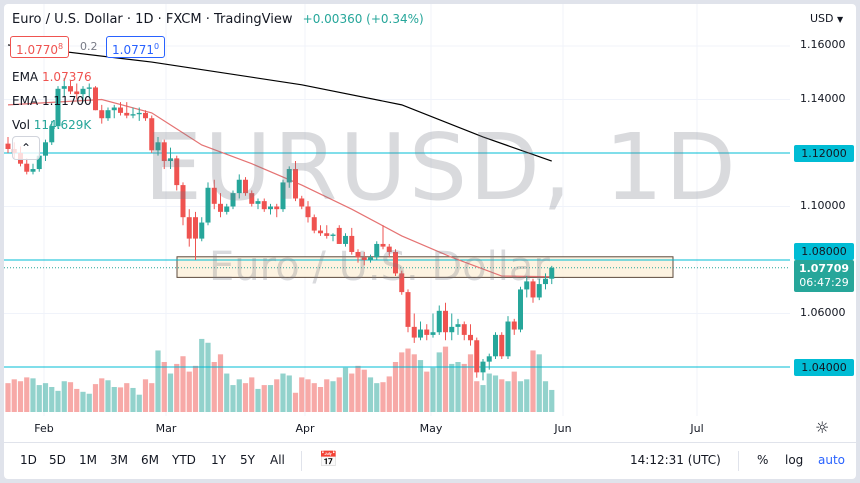  What do you see at coordinates (28, 460) in the screenshot?
I see `range-1d: 1D` at bounding box center [28, 460].